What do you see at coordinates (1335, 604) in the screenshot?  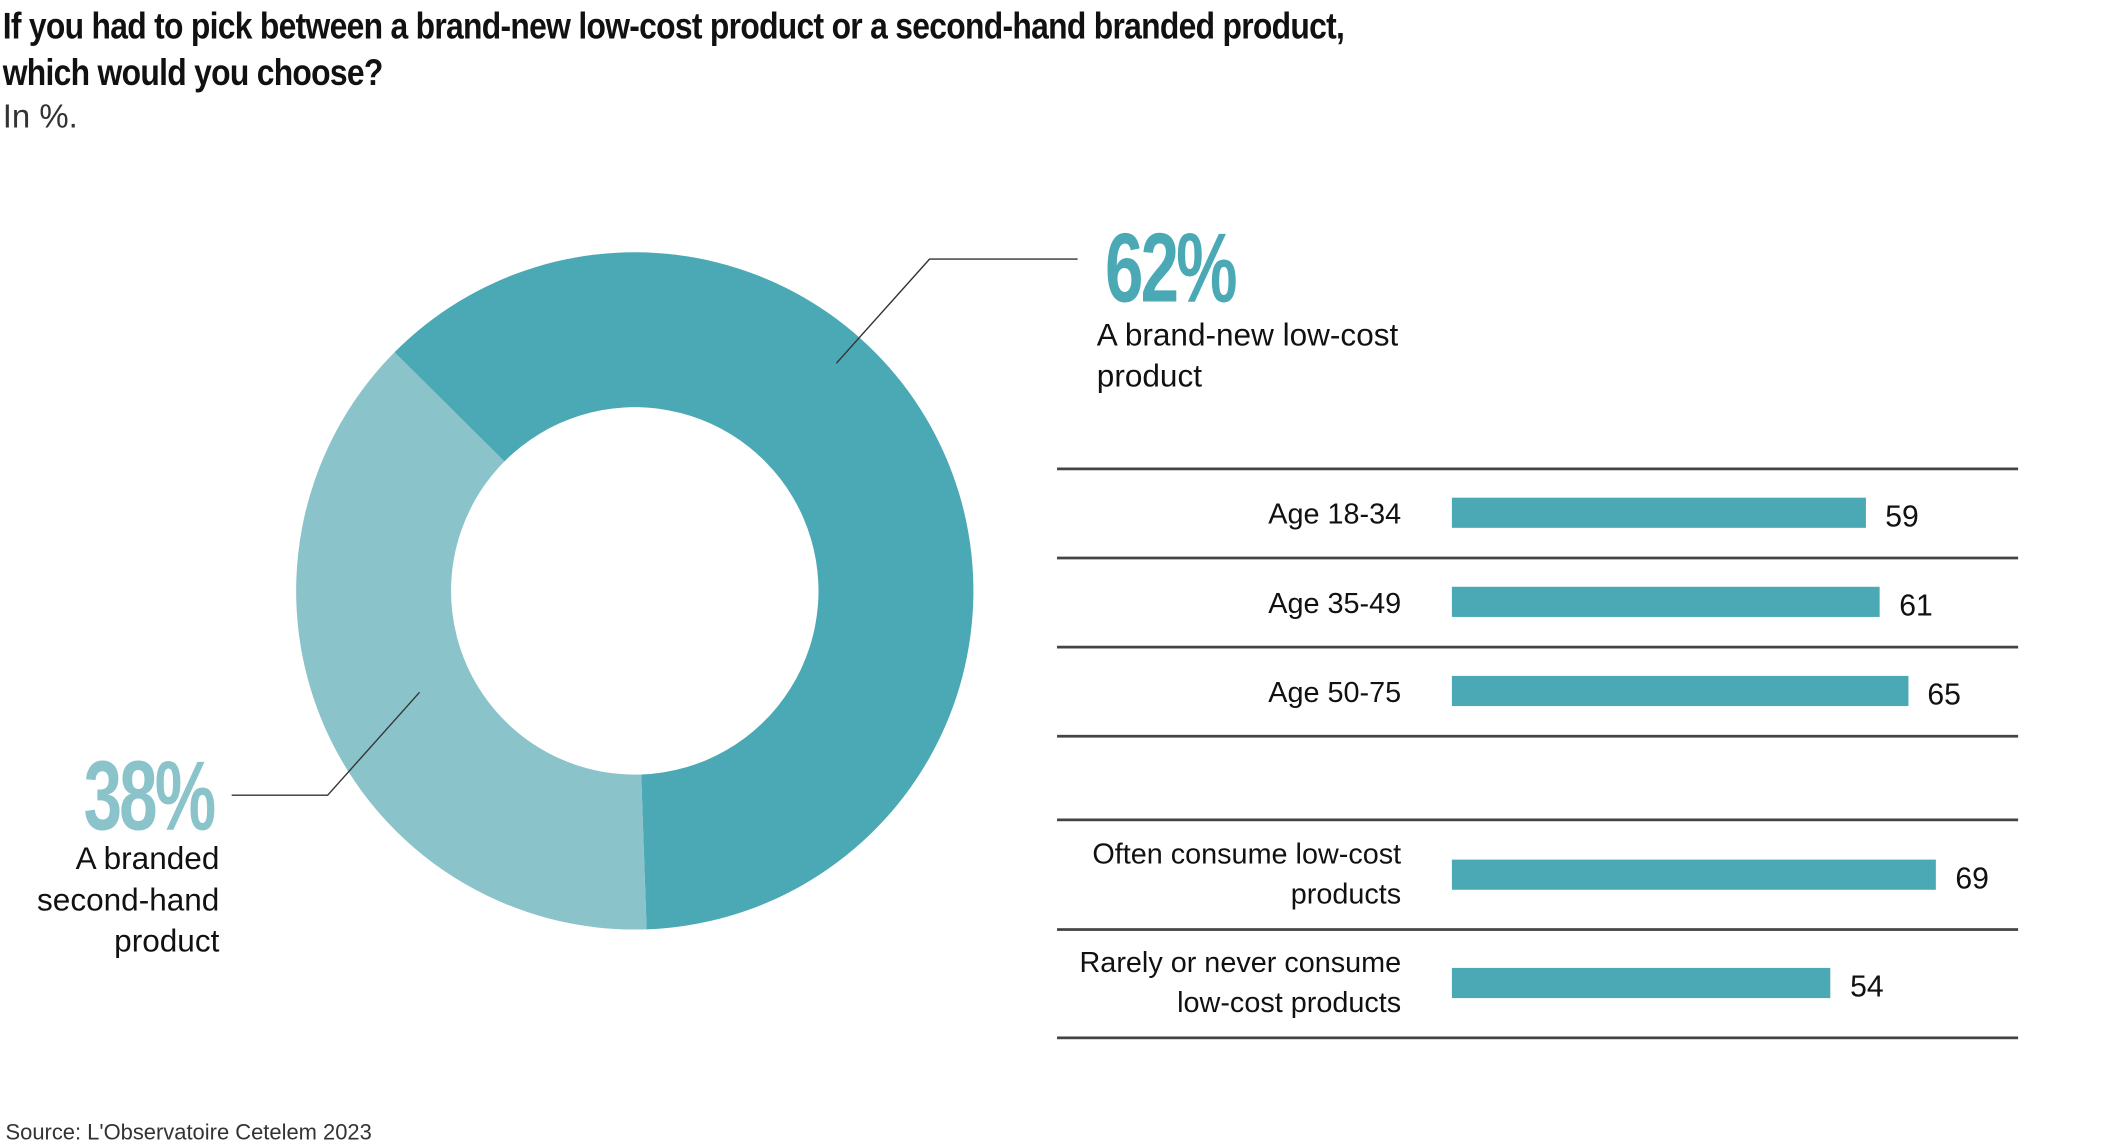 I see `bar-label: Age 35-49` at bounding box center [1335, 604].